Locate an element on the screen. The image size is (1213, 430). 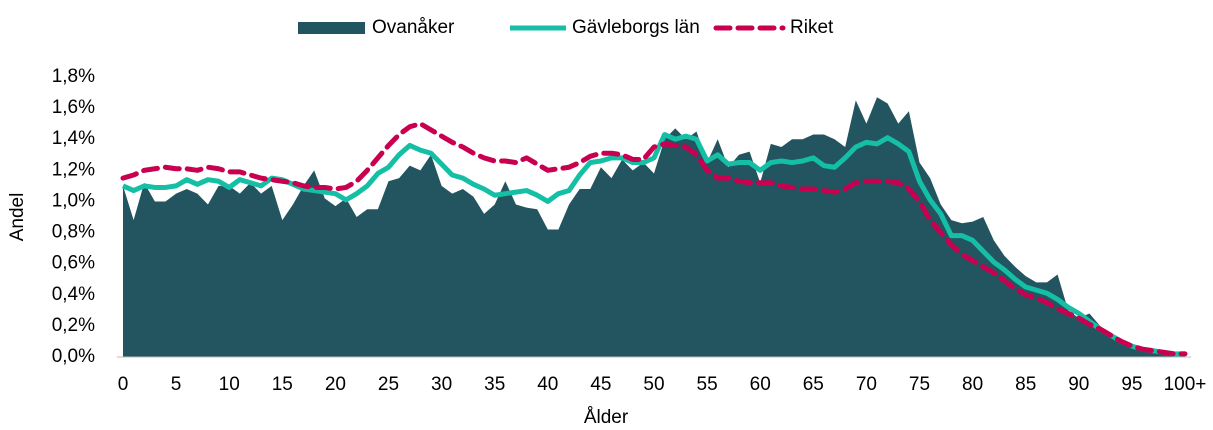
y-tick-label: 1,0% is located at coordinates (73, 200).